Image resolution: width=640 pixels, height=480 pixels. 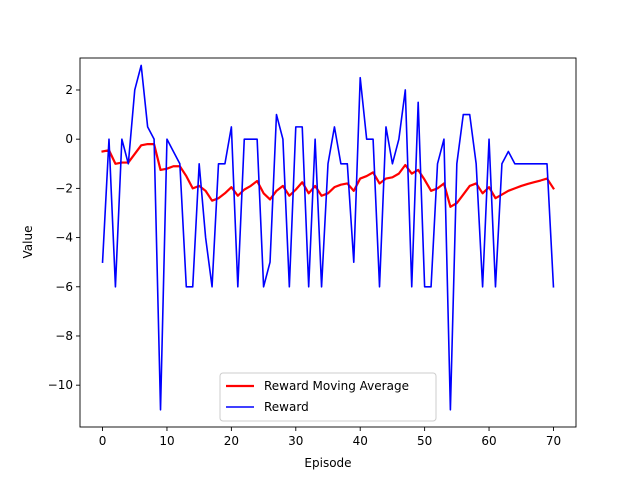 I want to click on x-tick-label: 20, so click(x=231, y=441).